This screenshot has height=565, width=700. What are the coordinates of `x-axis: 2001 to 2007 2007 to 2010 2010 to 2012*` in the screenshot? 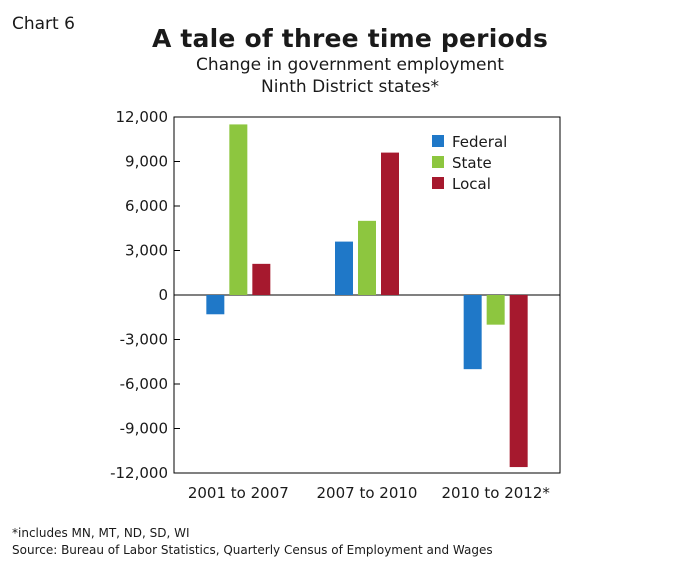 It's located at (369, 493).